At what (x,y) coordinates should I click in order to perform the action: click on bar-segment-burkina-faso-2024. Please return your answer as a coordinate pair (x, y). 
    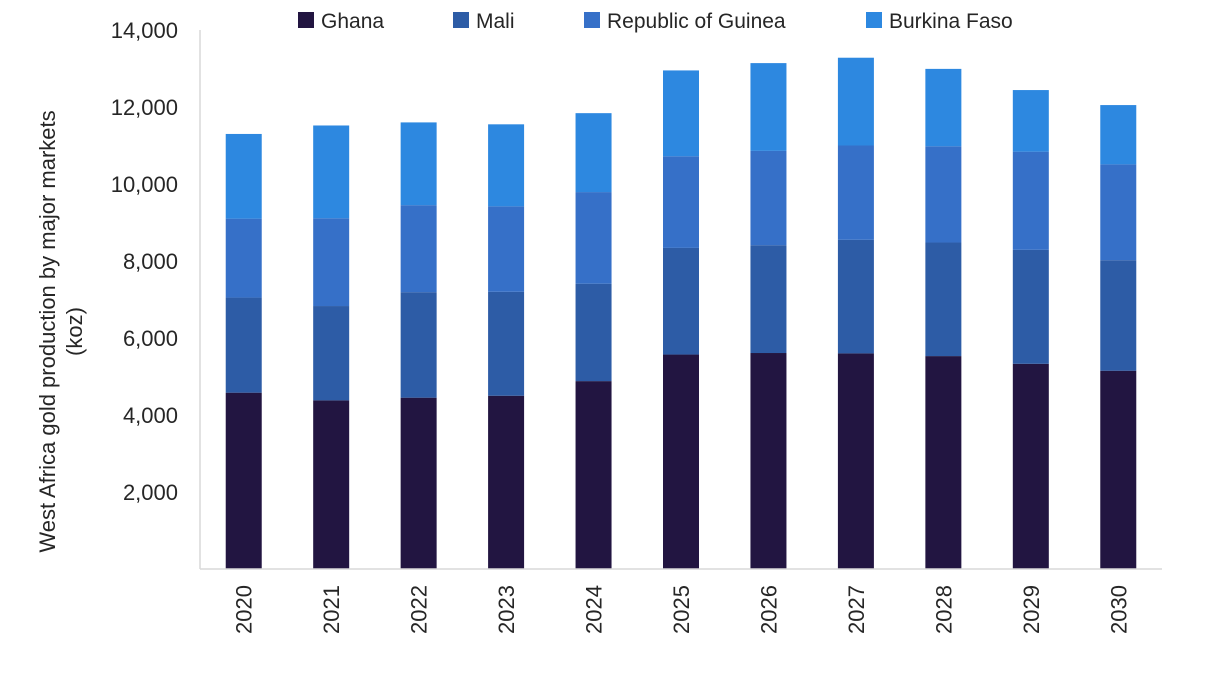
    Looking at the image, I should click on (593, 153).